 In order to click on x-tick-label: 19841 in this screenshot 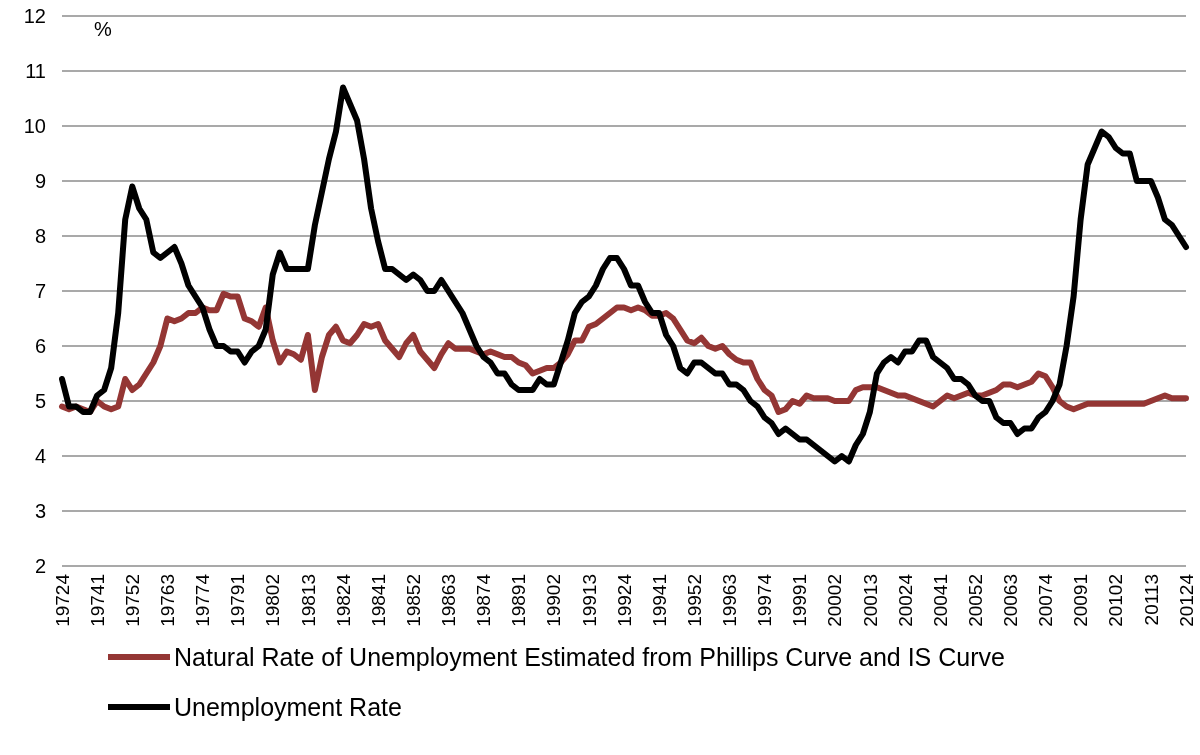, I will do `click(378, 600)`.